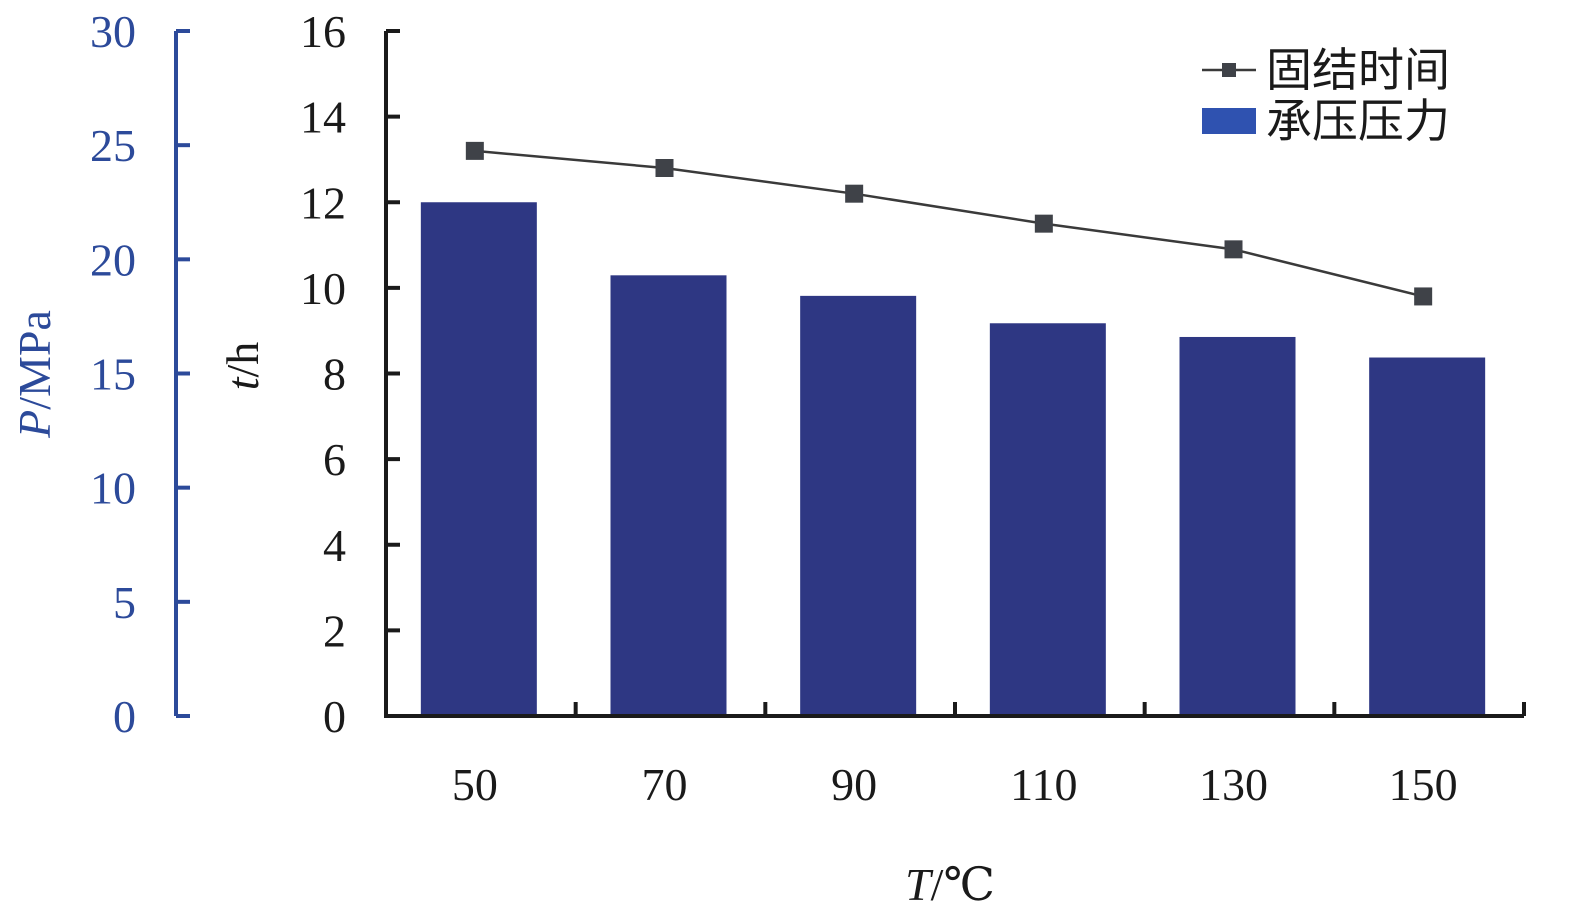  Describe the element at coordinates (124, 602) in the screenshot. I see `pressure-tick-label: 5` at that location.